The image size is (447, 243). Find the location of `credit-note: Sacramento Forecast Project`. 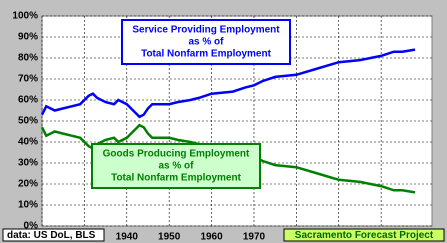

credit-note: Sacramento Forecast Project is located at coordinates (364, 235).